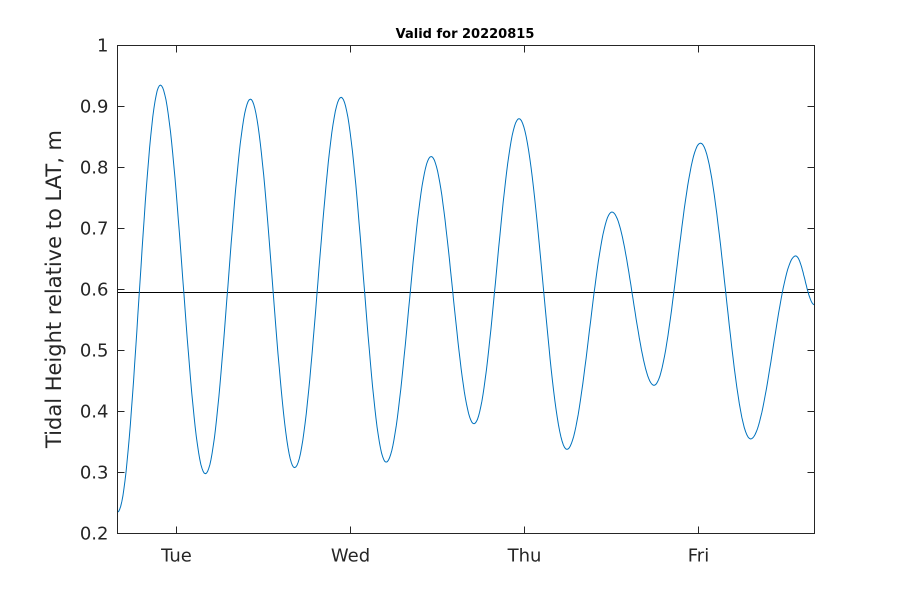 Image resolution: width=900 pixels, height=600 pixels. What do you see at coordinates (54, 289) in the screenshot?
I see `y-axis-label: Tidal Height relative to LAT, m` at bounding box center [54, 289].